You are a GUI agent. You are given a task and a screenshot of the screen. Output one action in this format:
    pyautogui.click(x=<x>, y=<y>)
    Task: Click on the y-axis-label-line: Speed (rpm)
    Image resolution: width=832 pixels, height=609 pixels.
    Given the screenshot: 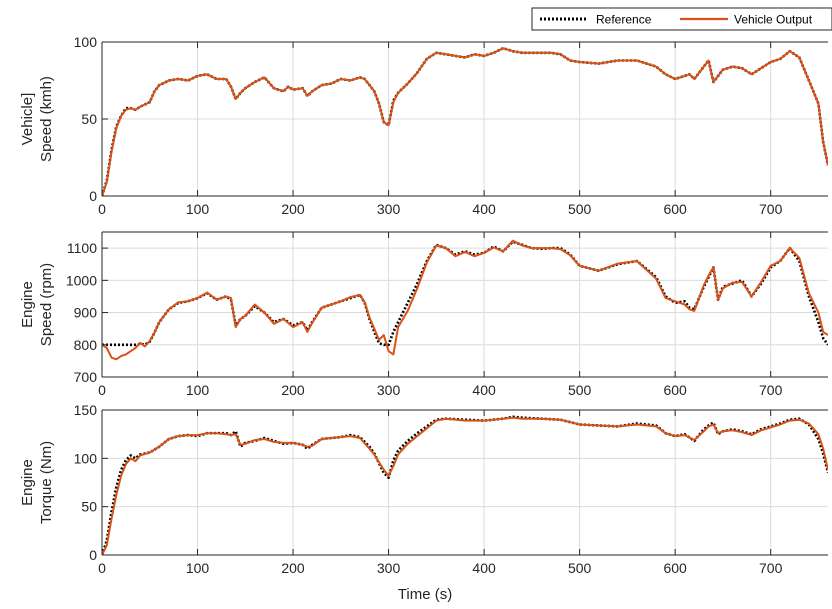 What is the action you would take?
    pyautogui.click(x=46, y=304)
    